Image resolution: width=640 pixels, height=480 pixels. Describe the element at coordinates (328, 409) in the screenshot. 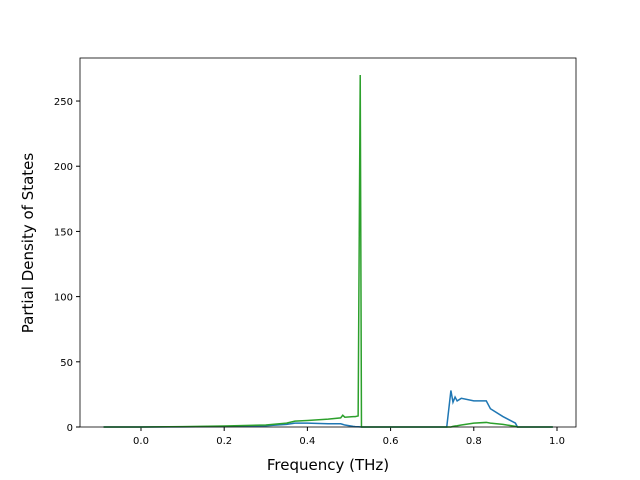

I see `series-line` at that location.